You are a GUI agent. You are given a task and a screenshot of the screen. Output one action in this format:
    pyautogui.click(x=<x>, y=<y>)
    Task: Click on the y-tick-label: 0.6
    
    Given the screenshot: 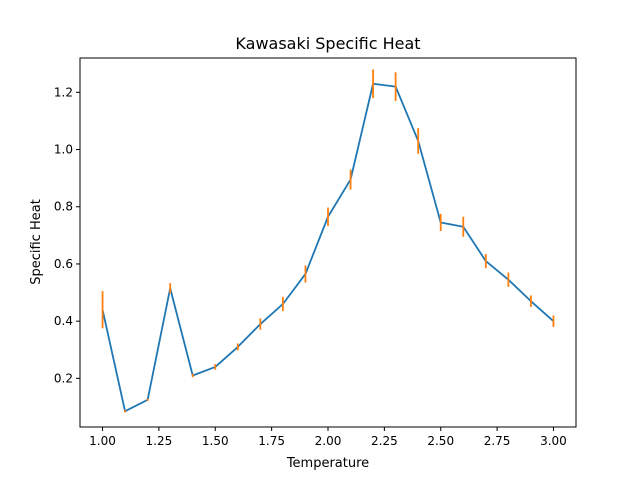 What is the action you would take?
    pyautogui.click(x=63, y=264)
    